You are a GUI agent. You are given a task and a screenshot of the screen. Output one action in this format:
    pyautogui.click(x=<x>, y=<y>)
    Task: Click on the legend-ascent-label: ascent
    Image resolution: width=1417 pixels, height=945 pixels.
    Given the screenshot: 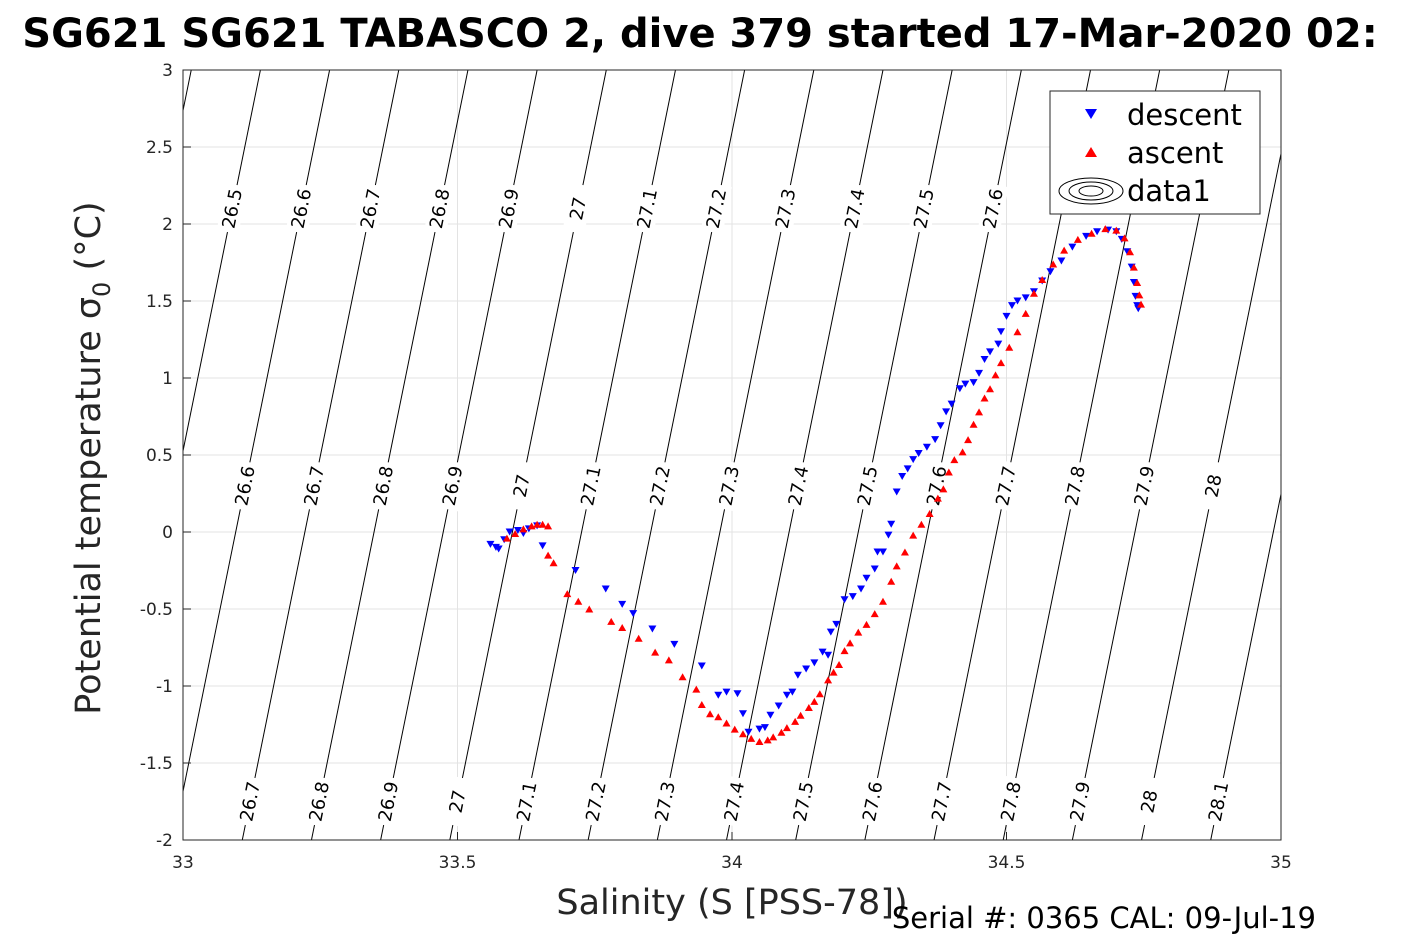 What is the action you would take?
    pyautogui.click(x=1175, y=153)
    